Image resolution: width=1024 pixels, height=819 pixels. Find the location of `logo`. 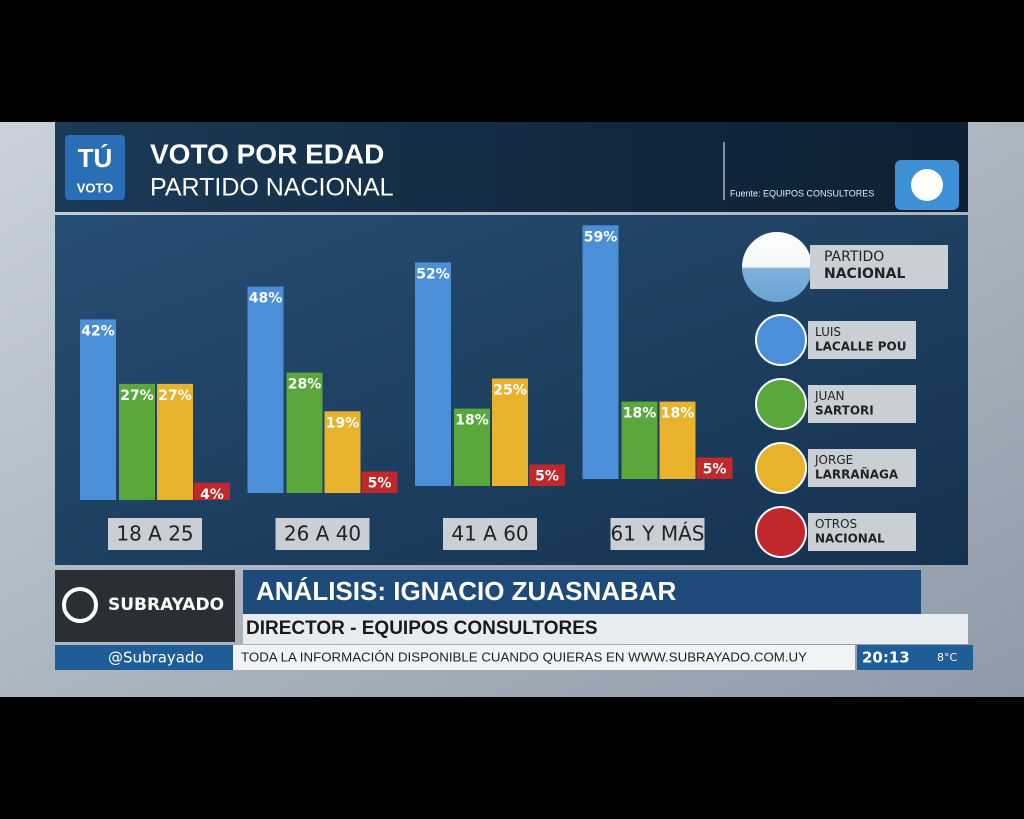

logo is located at coordinates (95, 167).